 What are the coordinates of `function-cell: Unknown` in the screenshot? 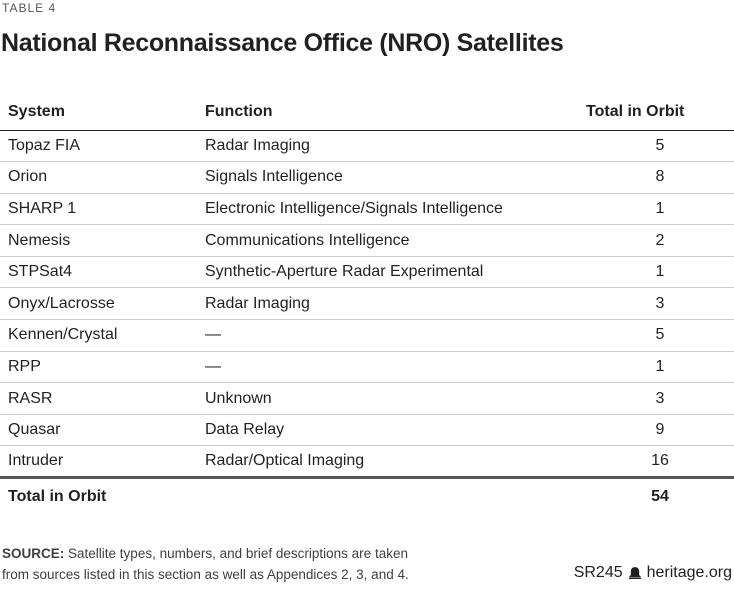 It's located at (395, 398).